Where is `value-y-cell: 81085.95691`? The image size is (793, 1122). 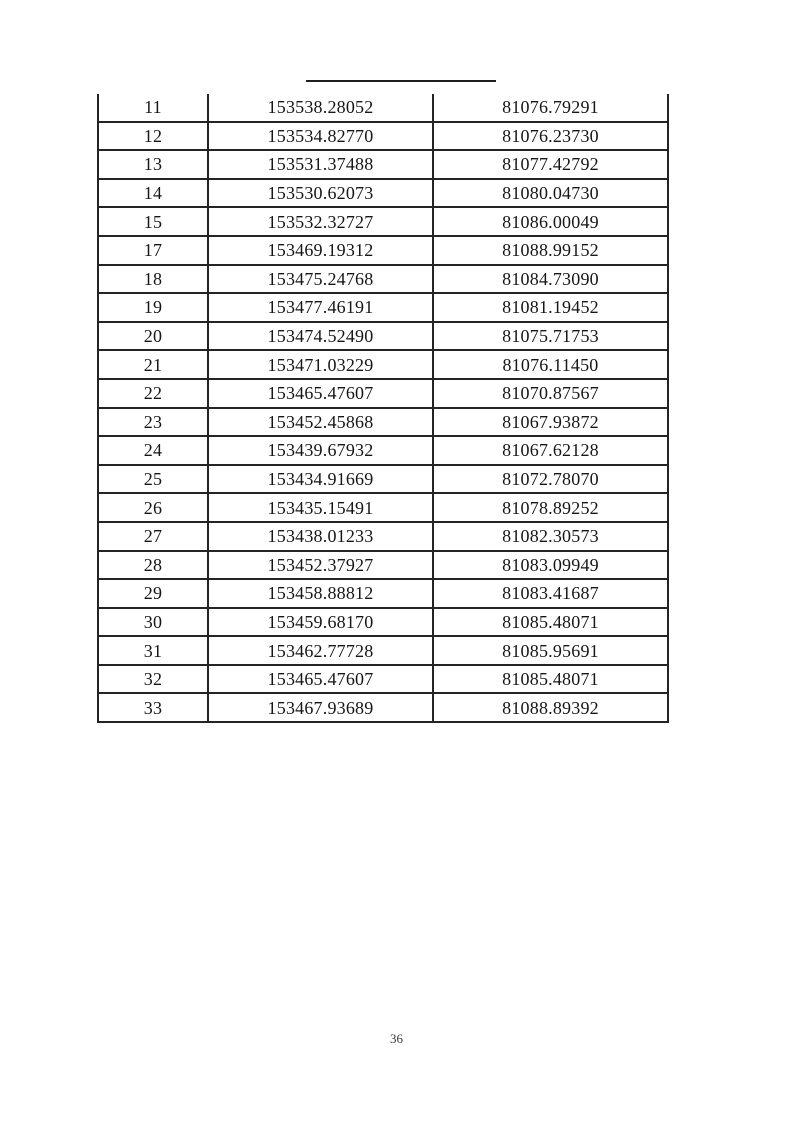 value-y-cell: 81085.95691 is located at coordinates (550, 650).